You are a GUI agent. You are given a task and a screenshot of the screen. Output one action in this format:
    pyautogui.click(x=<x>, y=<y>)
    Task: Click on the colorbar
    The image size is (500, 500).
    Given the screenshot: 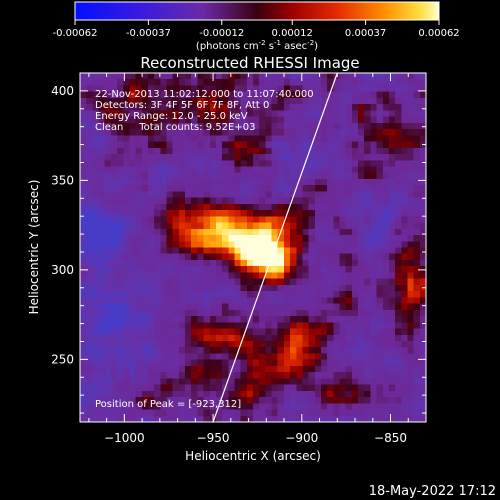 What is the action you would take?
    pyautogui.click(x=257, y=11)
    